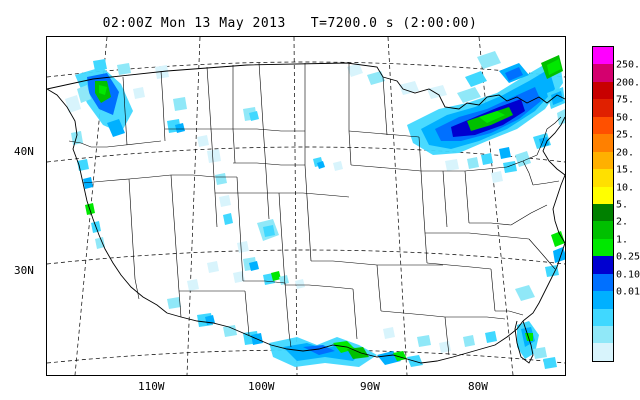 Image resolution: width=640 pixels, height=400 pixels. Describe the element at coordinates (625, 153) in the screenshot. I see `colorbar-tick-label: 20.` at that location.